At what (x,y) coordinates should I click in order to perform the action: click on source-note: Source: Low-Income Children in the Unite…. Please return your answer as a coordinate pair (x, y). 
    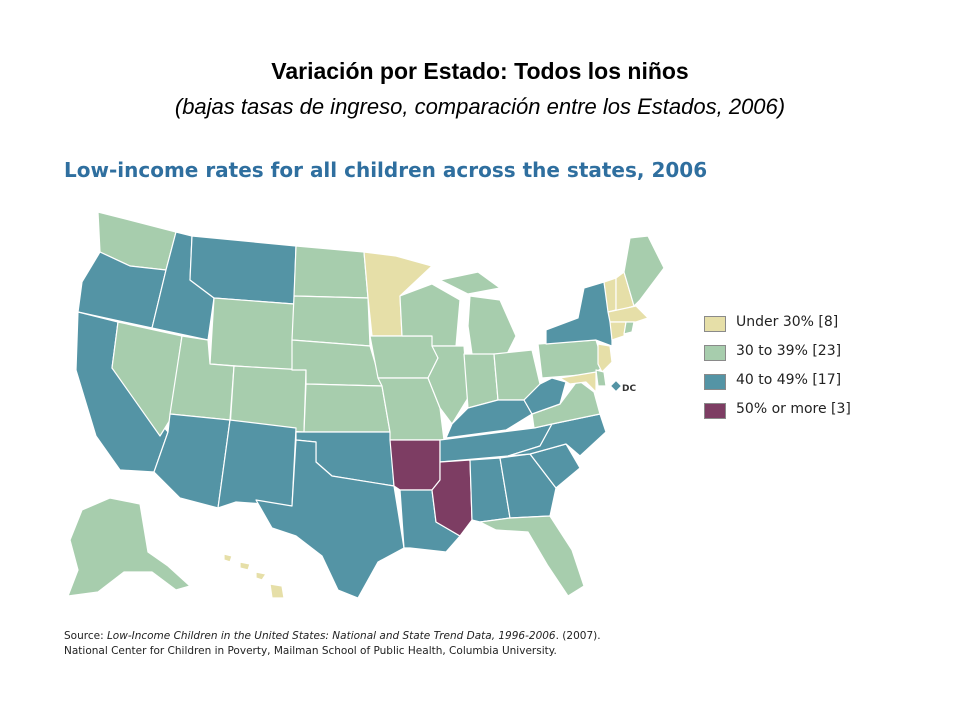
    Looking at the image, I should click on (332, 644).